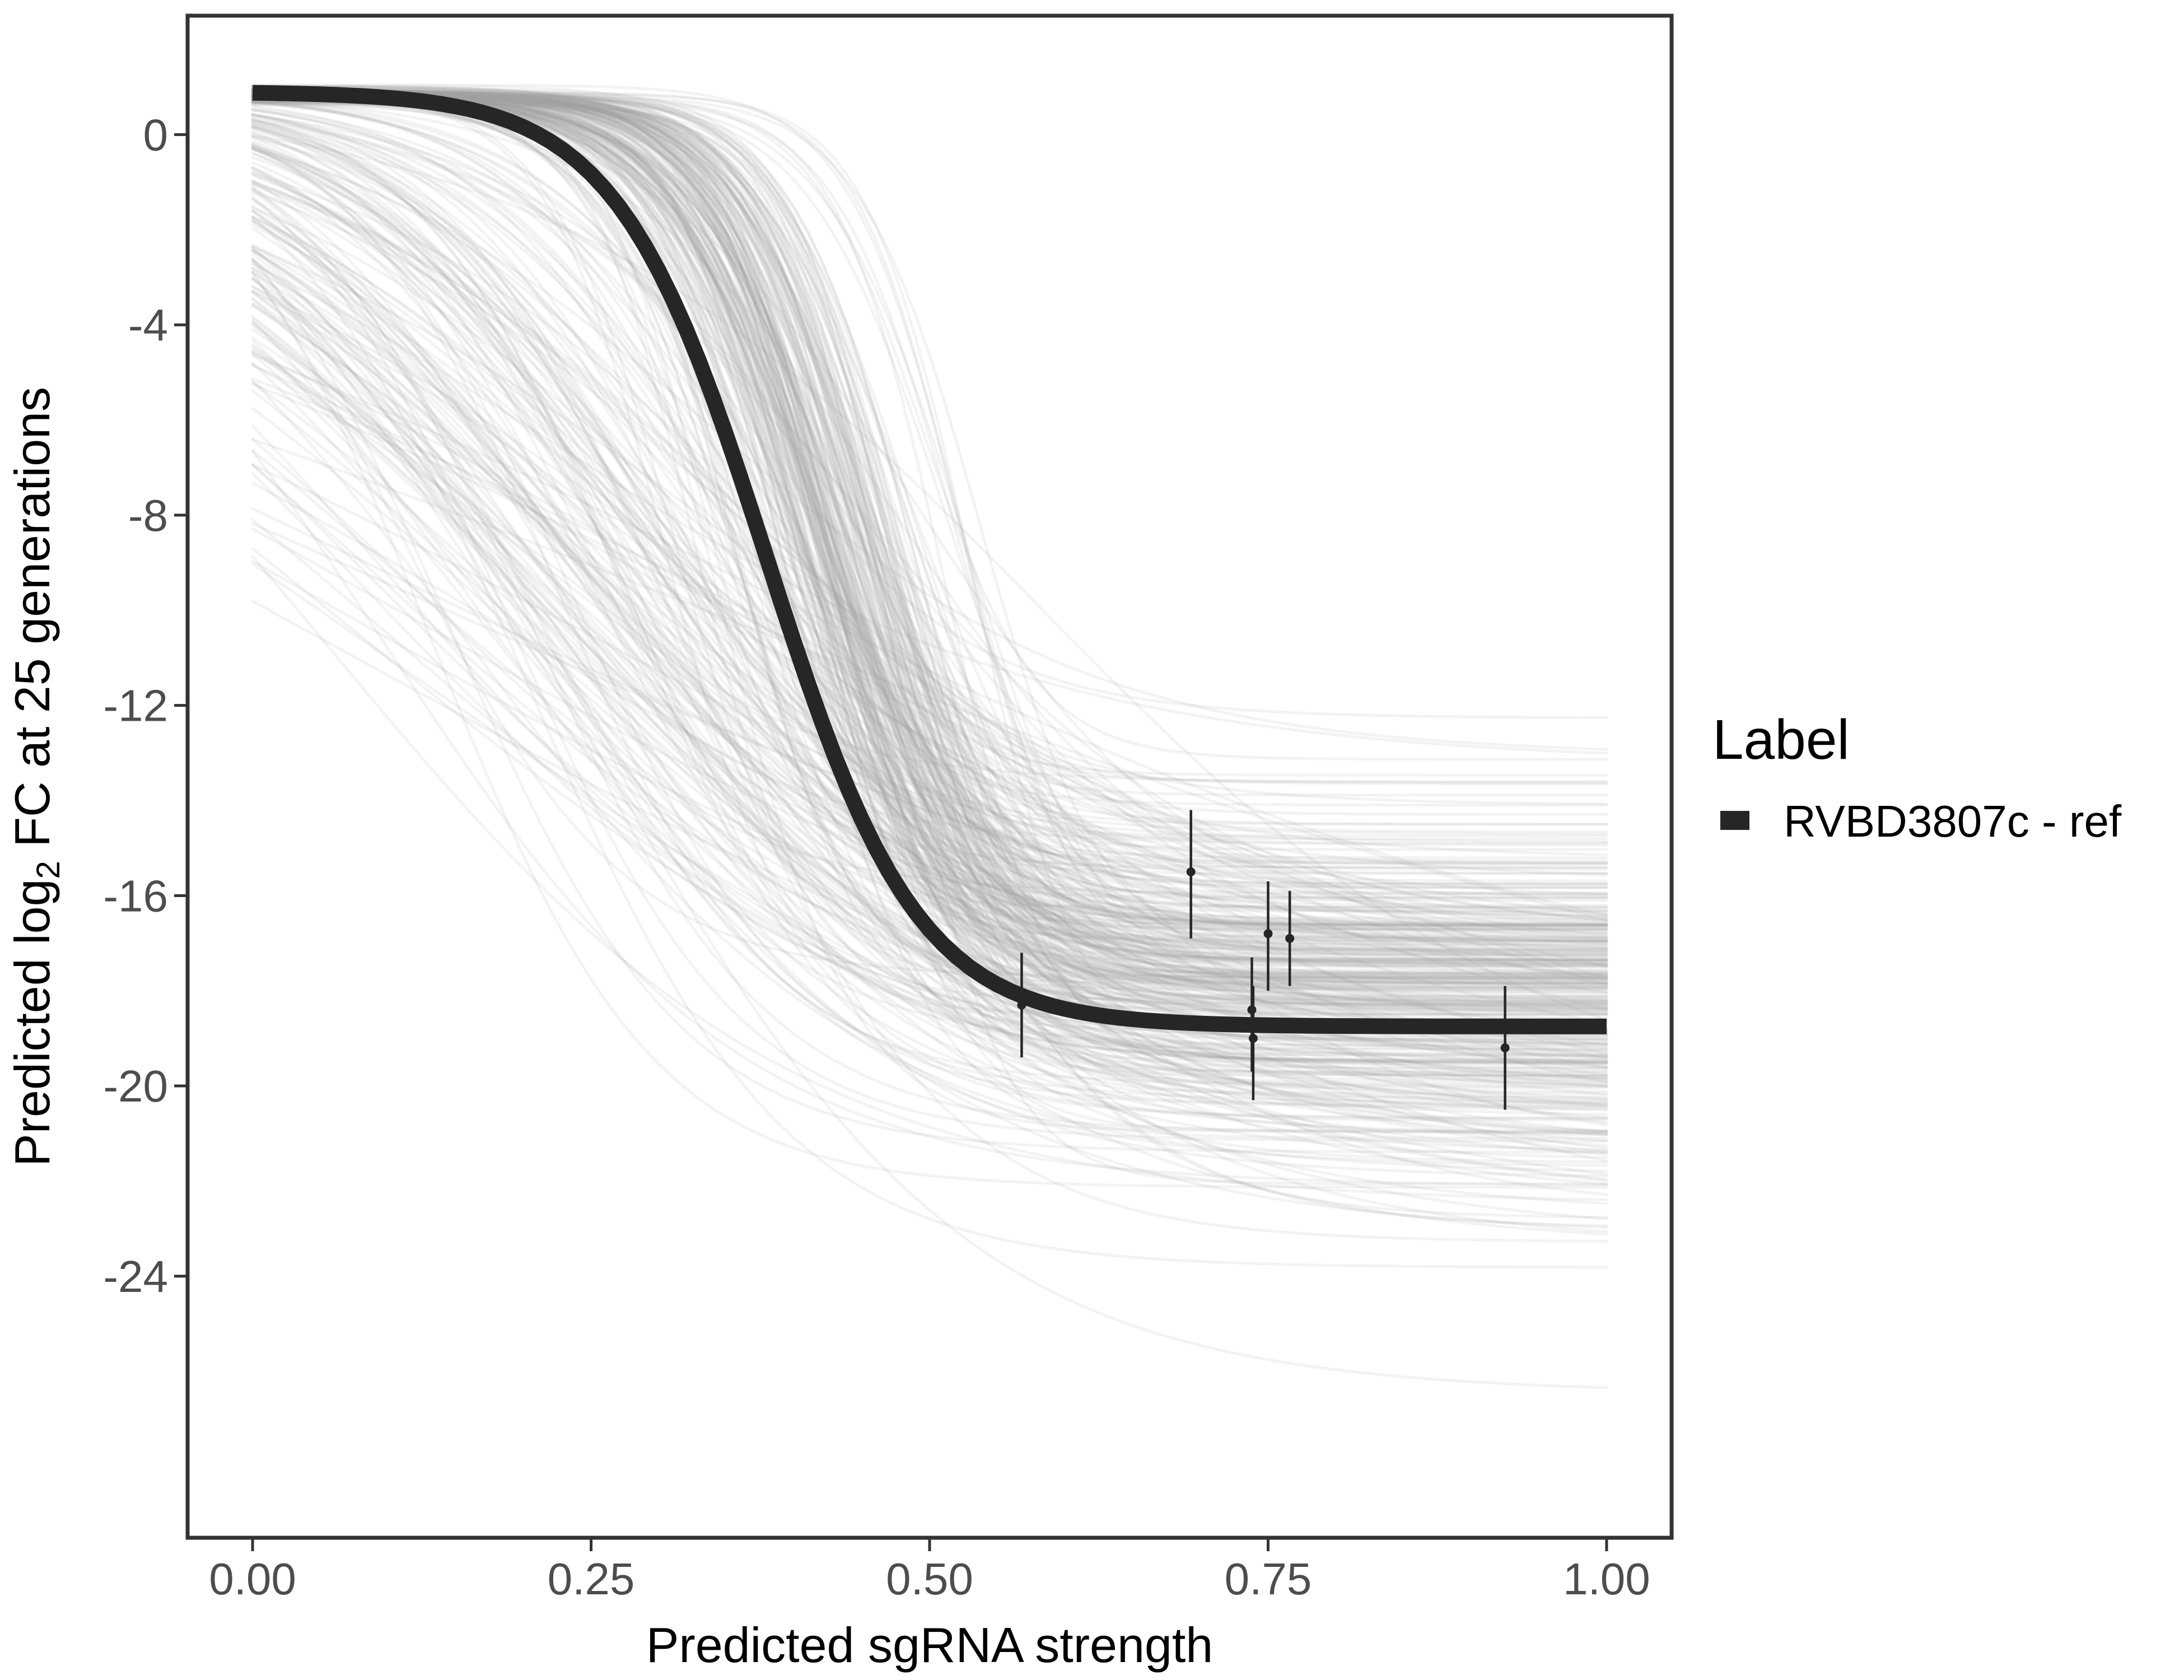 The width and height of the screenshot is (2184, 1680). Describe the element at coordinates (136, 1086) in the screenshot. I see `y-tick-label: -20` at that location.